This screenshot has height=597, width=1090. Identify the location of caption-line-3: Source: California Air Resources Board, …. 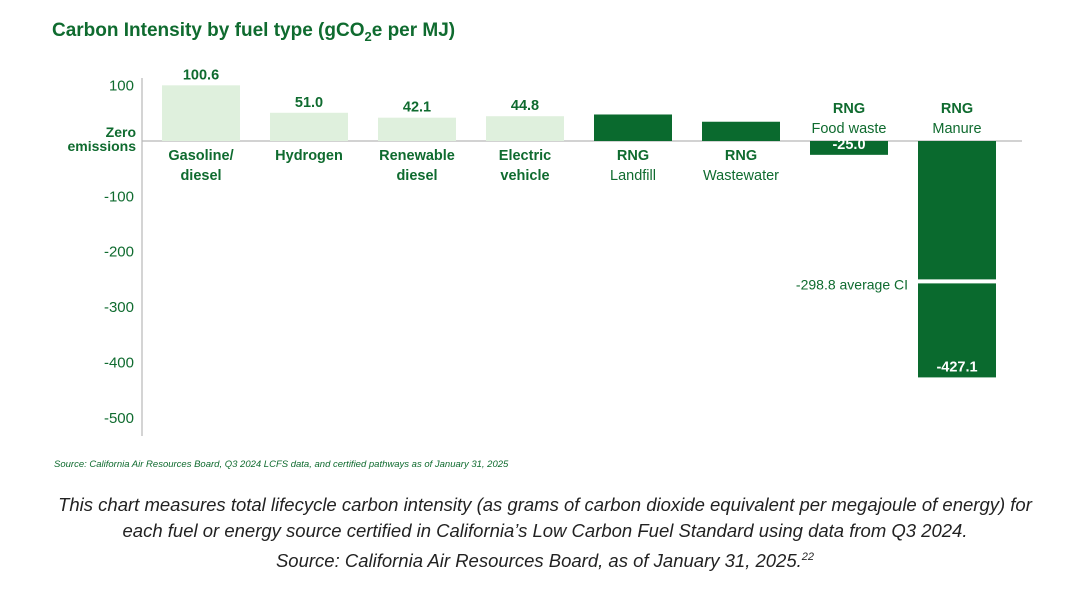
(538, 561).